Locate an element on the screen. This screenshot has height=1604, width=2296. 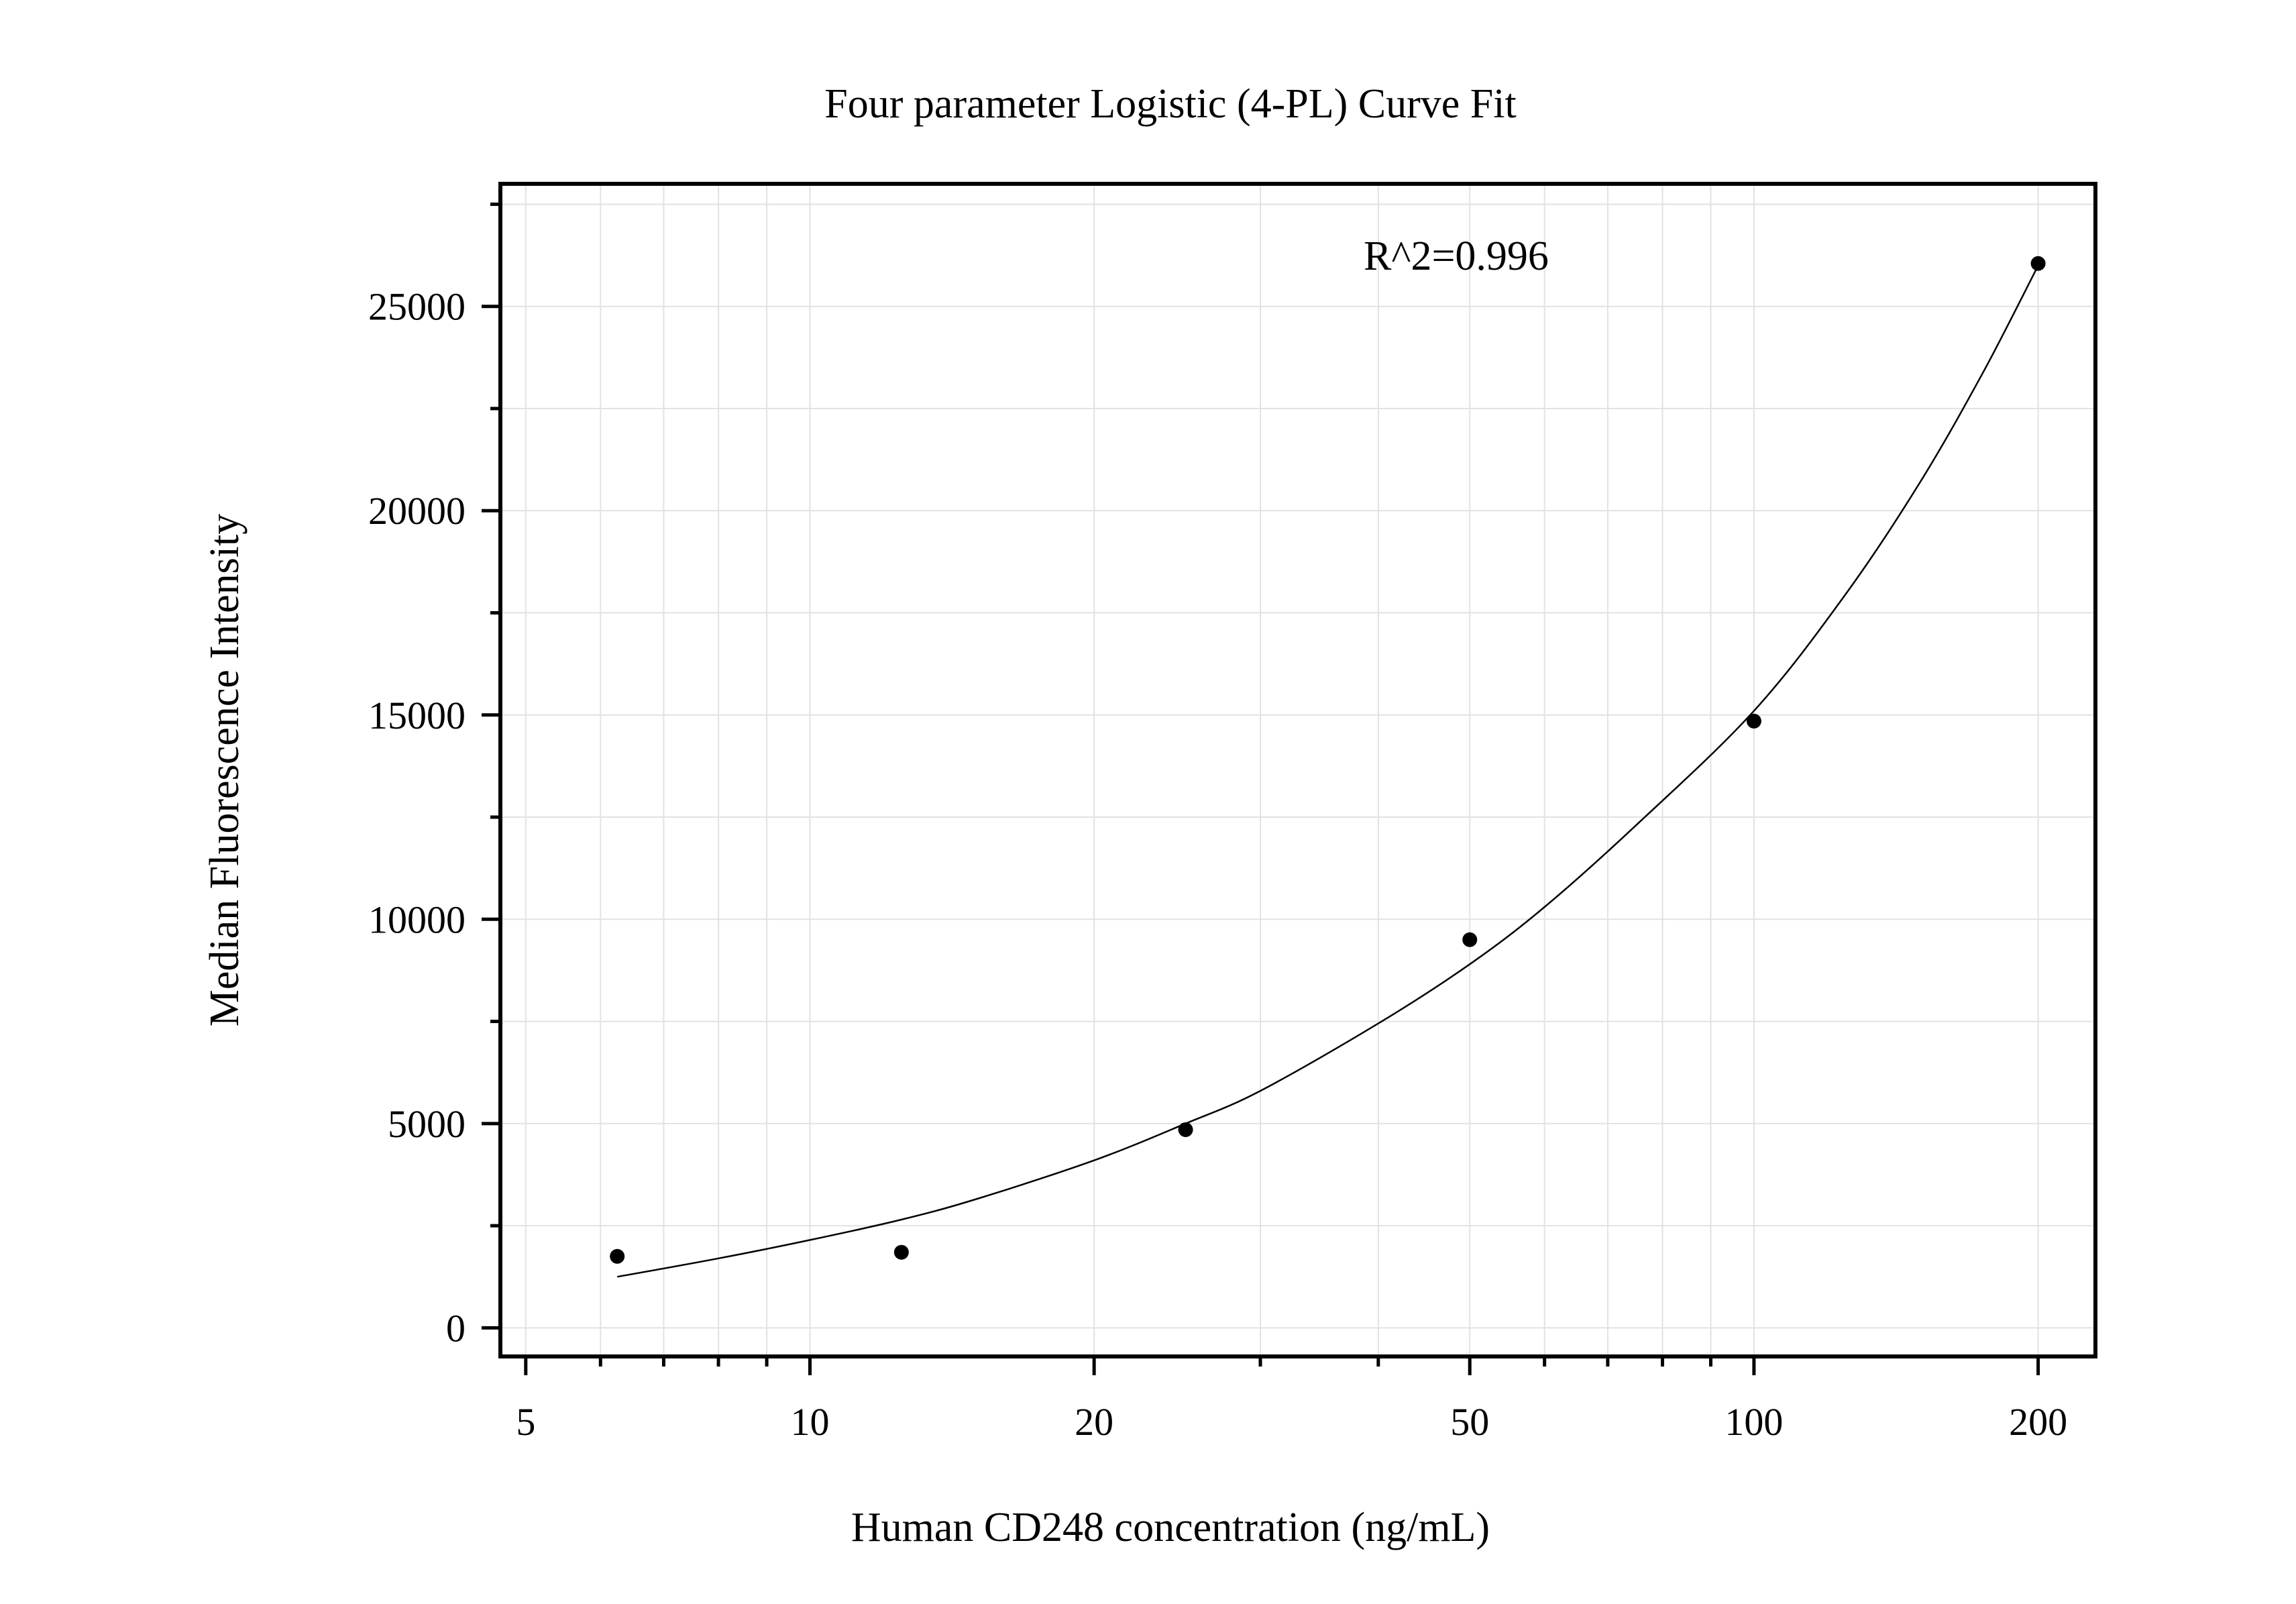
y-tick-label: 10000 is located at coordinates (417, 919).